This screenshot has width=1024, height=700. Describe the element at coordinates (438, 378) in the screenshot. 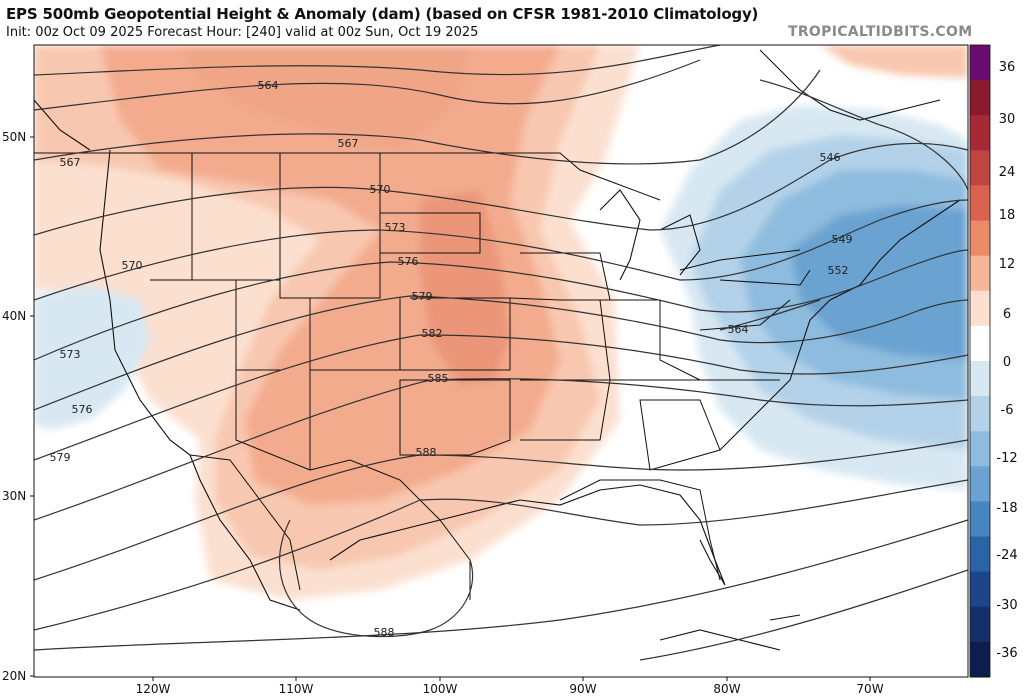

I see `contour-label: 585` at that location.